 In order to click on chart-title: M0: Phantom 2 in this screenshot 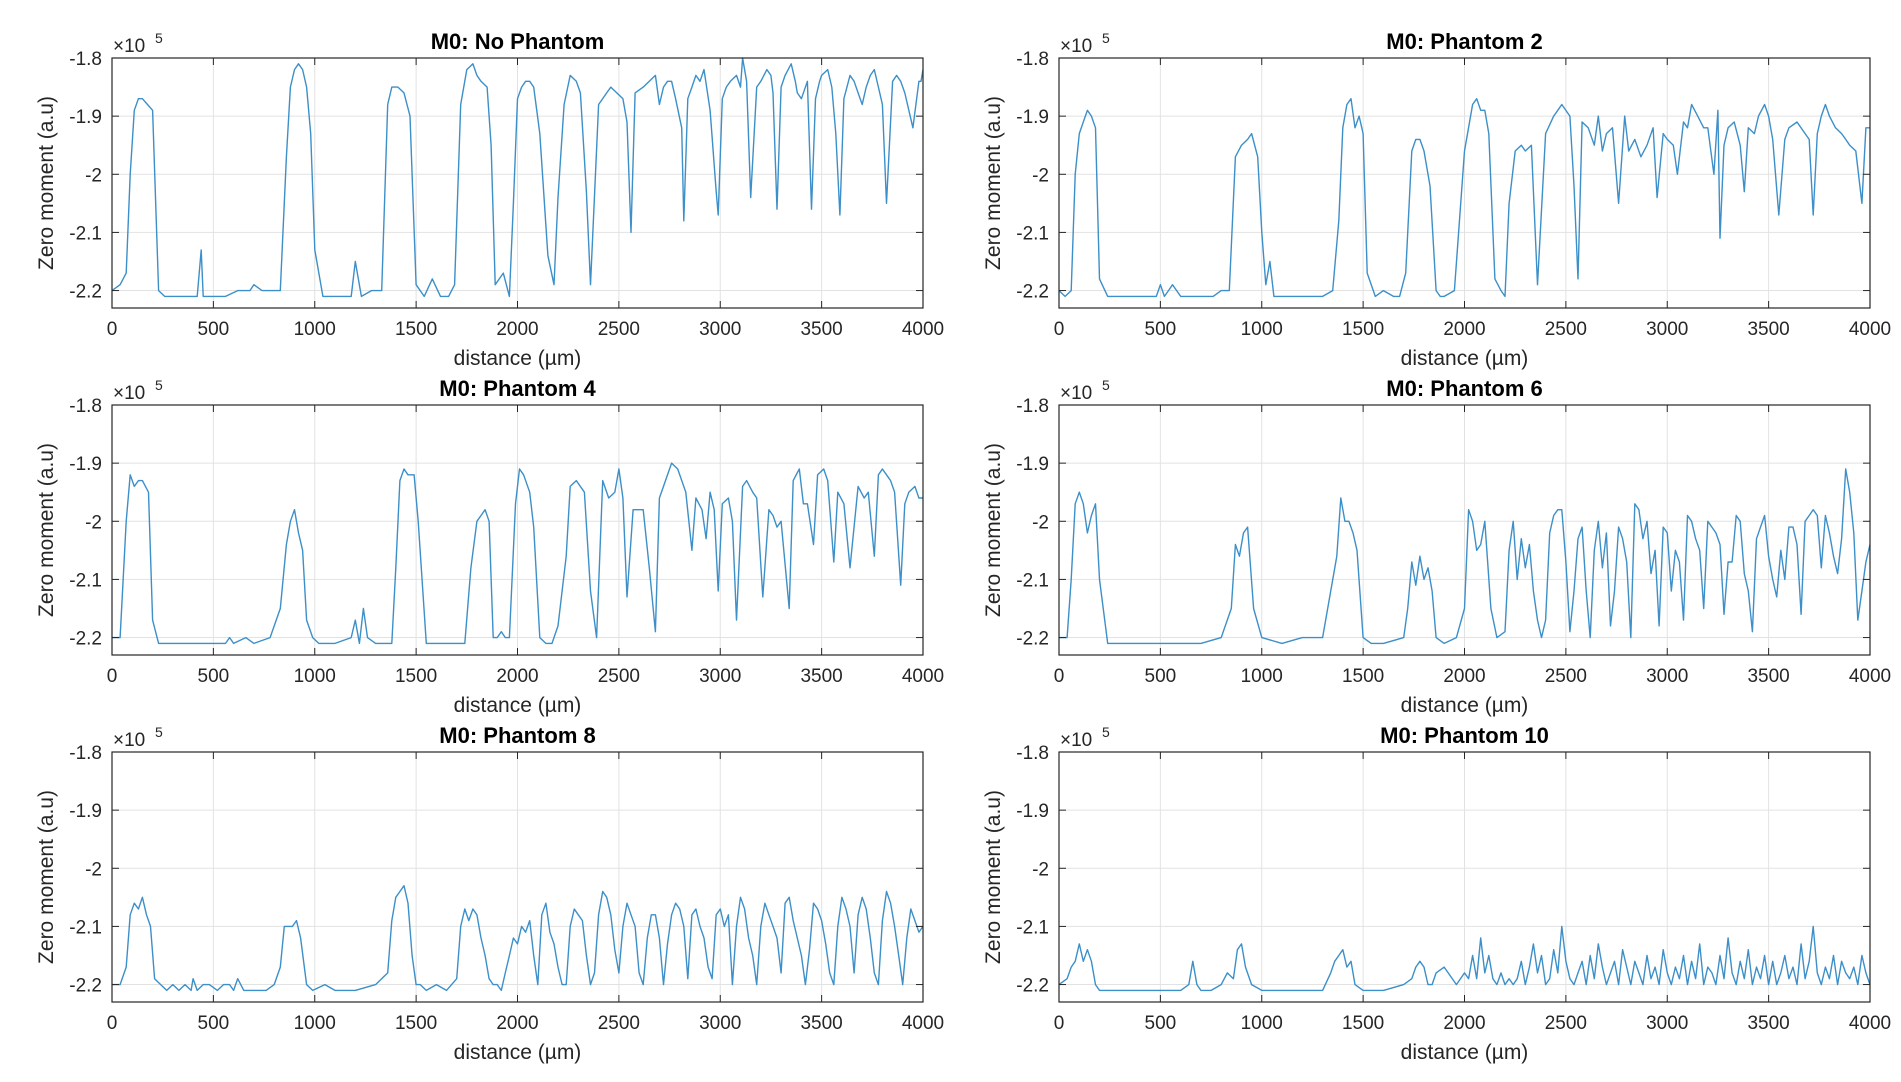, I will do `click(1464, 41)`.